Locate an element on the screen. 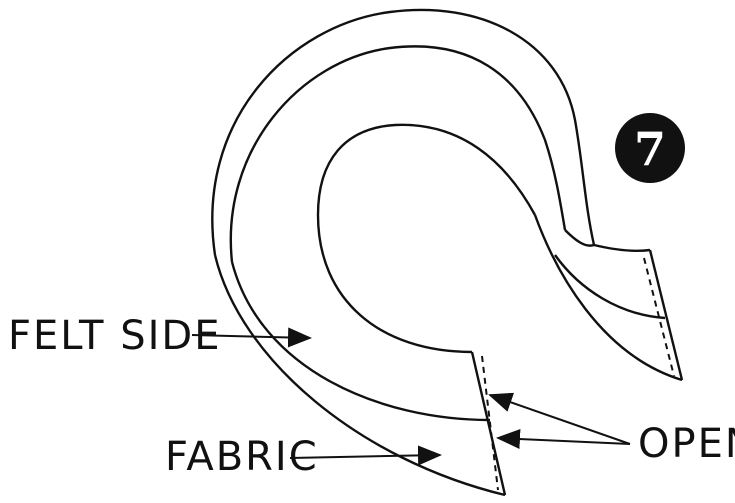 Image resolution: width=735 pixels, height=503 pixels. open-label: OPEN is located at coordinates (686, 444).